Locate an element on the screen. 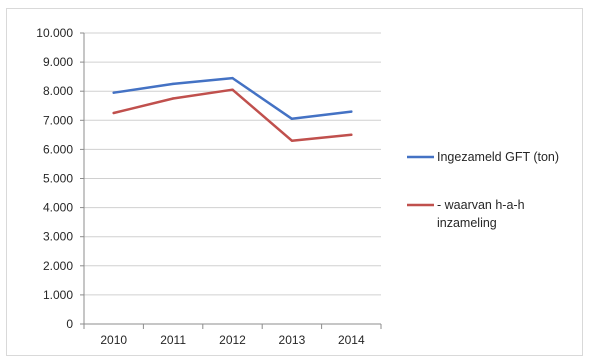 The image size is (589, 359). x-tick-label: 2012 is located at coordinates (232, 340).